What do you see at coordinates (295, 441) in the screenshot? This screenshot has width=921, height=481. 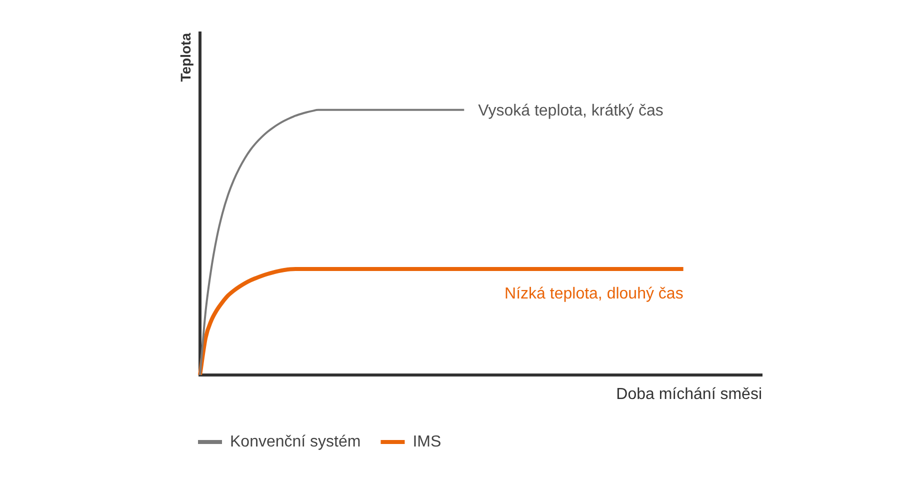 I see `legend-label: Konvenční systém` at bounding box center [295, 441].